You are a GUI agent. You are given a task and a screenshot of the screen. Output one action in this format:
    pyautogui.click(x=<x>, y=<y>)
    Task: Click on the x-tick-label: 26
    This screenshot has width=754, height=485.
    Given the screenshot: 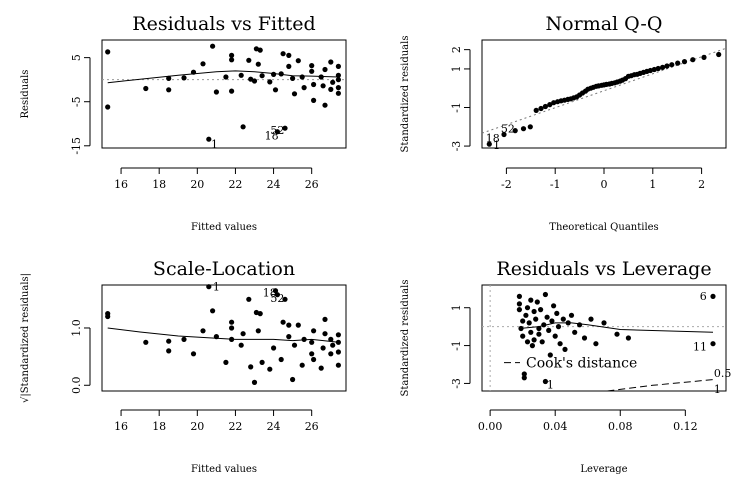 What is the action you would take?
    pyautogui.click(x=312, y=184)
    